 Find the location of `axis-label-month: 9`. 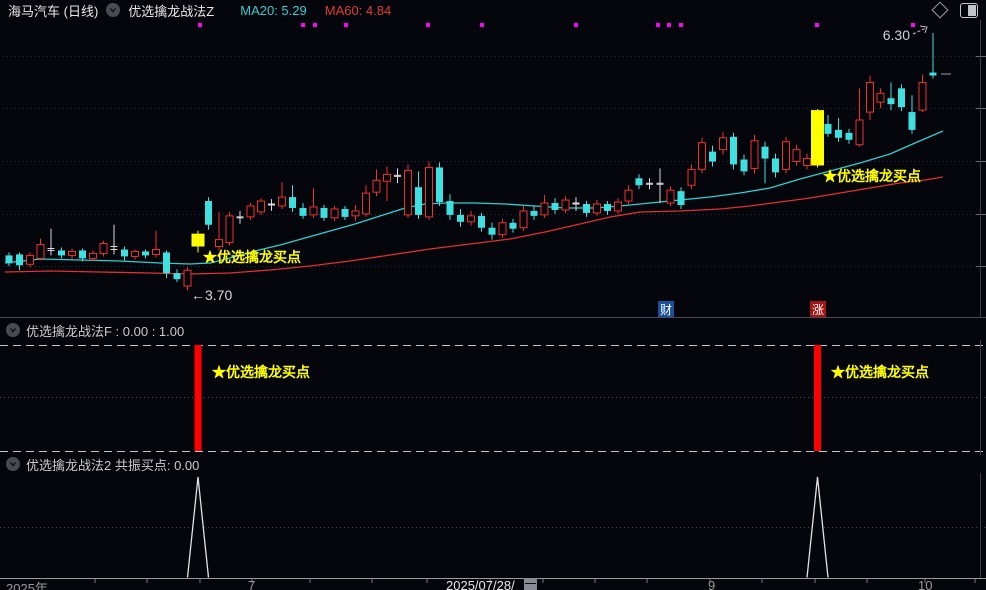

axis-label-month: 9 is located at coordinates (712, 584).